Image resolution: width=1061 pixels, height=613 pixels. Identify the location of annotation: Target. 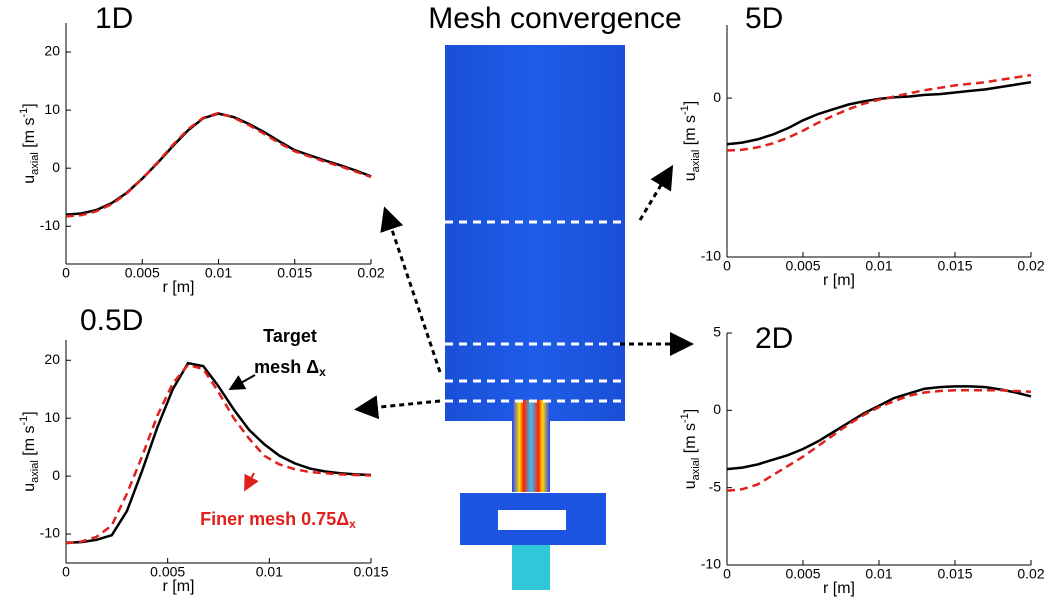
(290, 336).